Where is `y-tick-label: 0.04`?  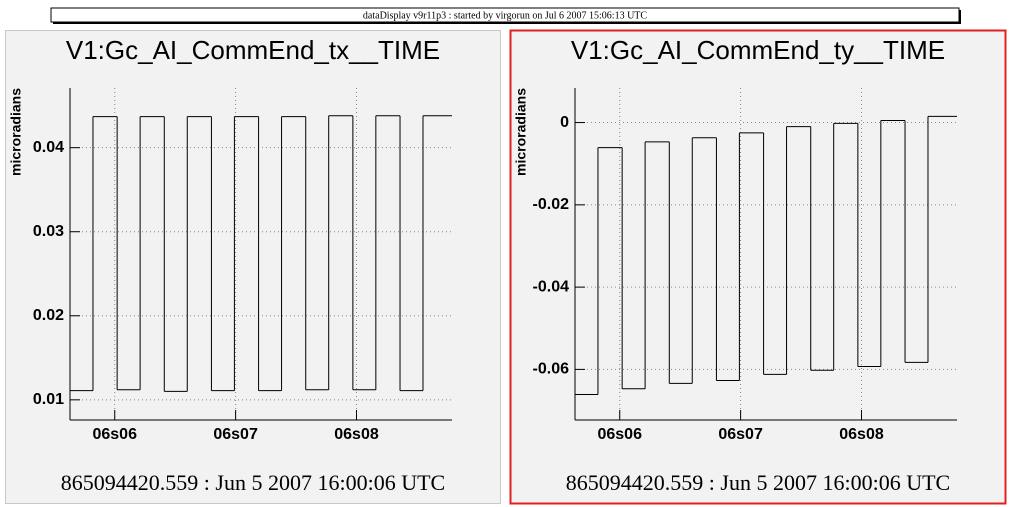
y-tick-label: 0.04 is located at coordinates (48, 147).